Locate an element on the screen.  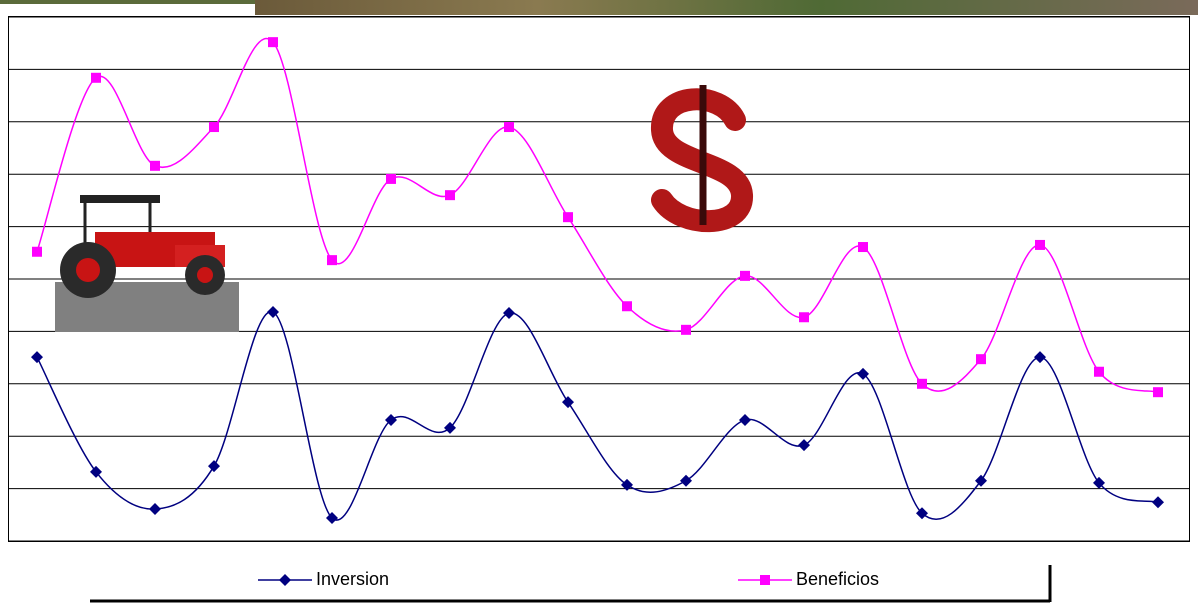
dollar-image is located at coordinates (702, 159).